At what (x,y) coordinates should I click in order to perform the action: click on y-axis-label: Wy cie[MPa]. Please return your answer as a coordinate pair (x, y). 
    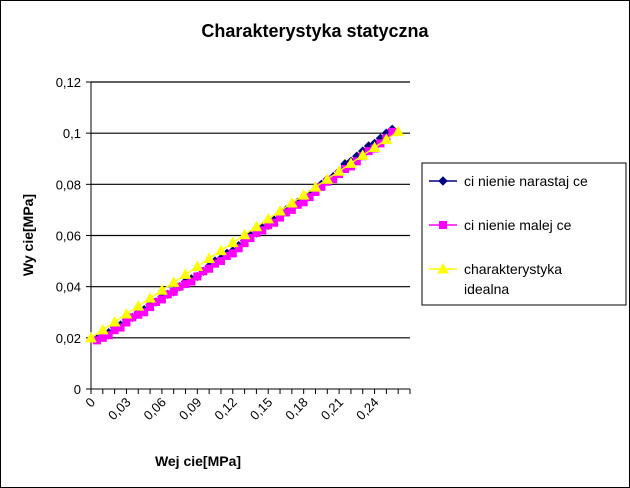
    Looking at the image, I should click on (28, 235).